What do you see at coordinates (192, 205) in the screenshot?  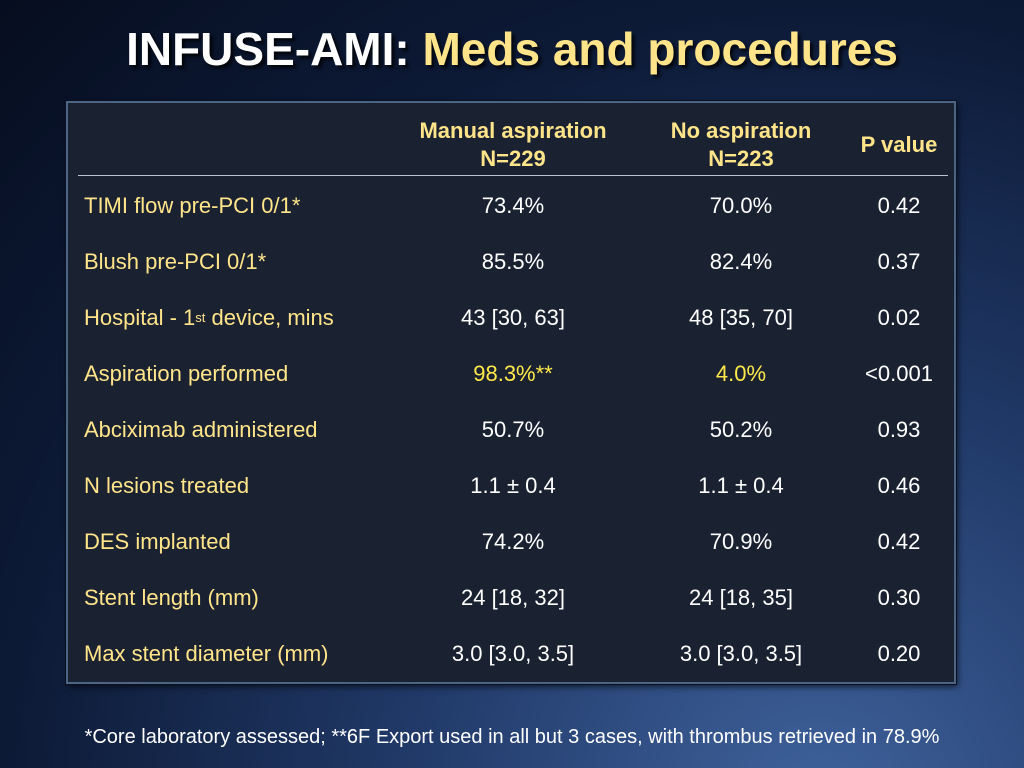 I see `row-label: TIMI flow pre-PCI 0/1*` at bounding box center [192, 205].